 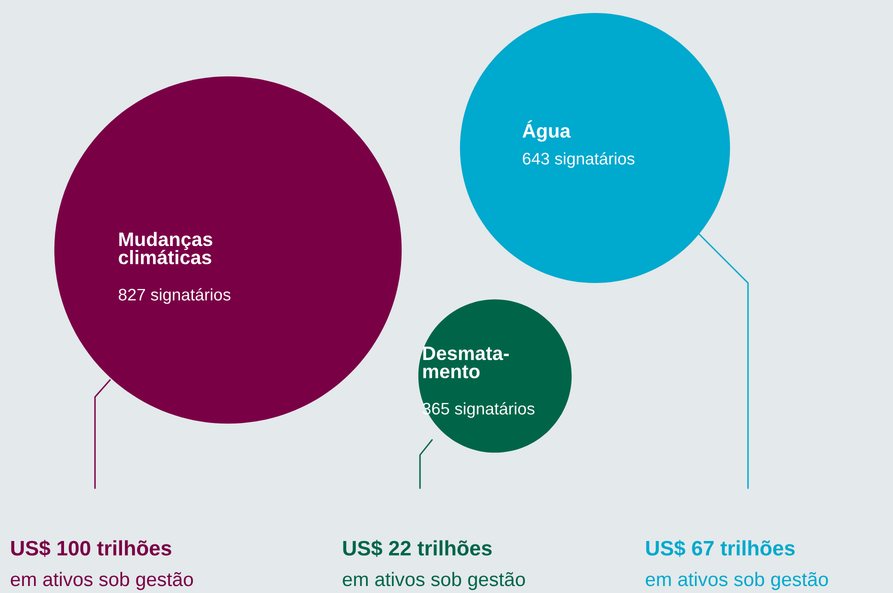 I want to click on category-label: Desmata- mento, so click(x=466, y=362).